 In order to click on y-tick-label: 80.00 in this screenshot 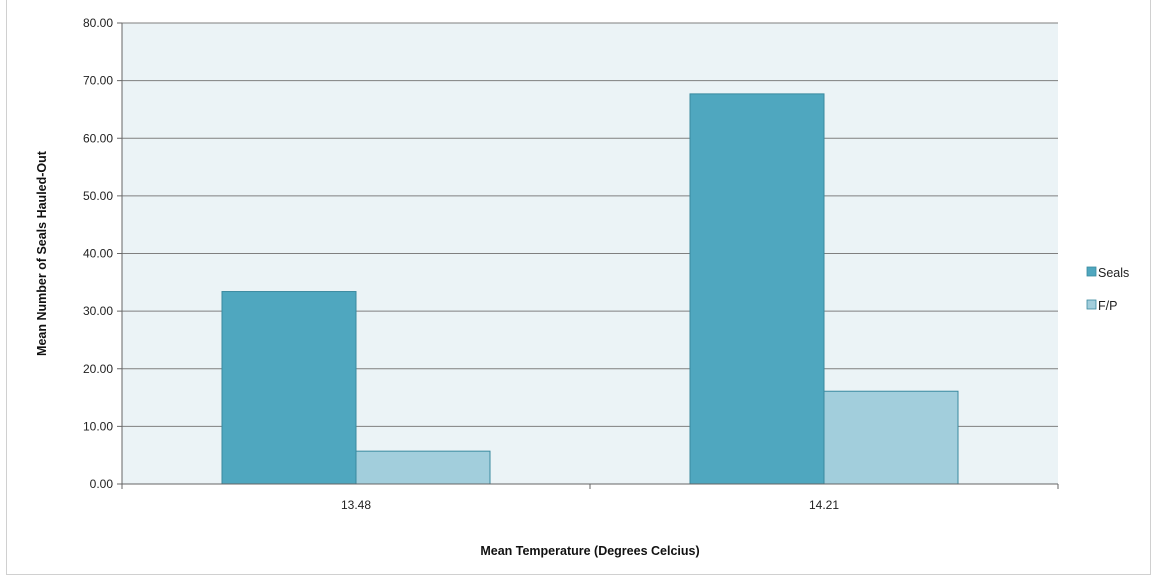, I will do `click(98, 23)`.